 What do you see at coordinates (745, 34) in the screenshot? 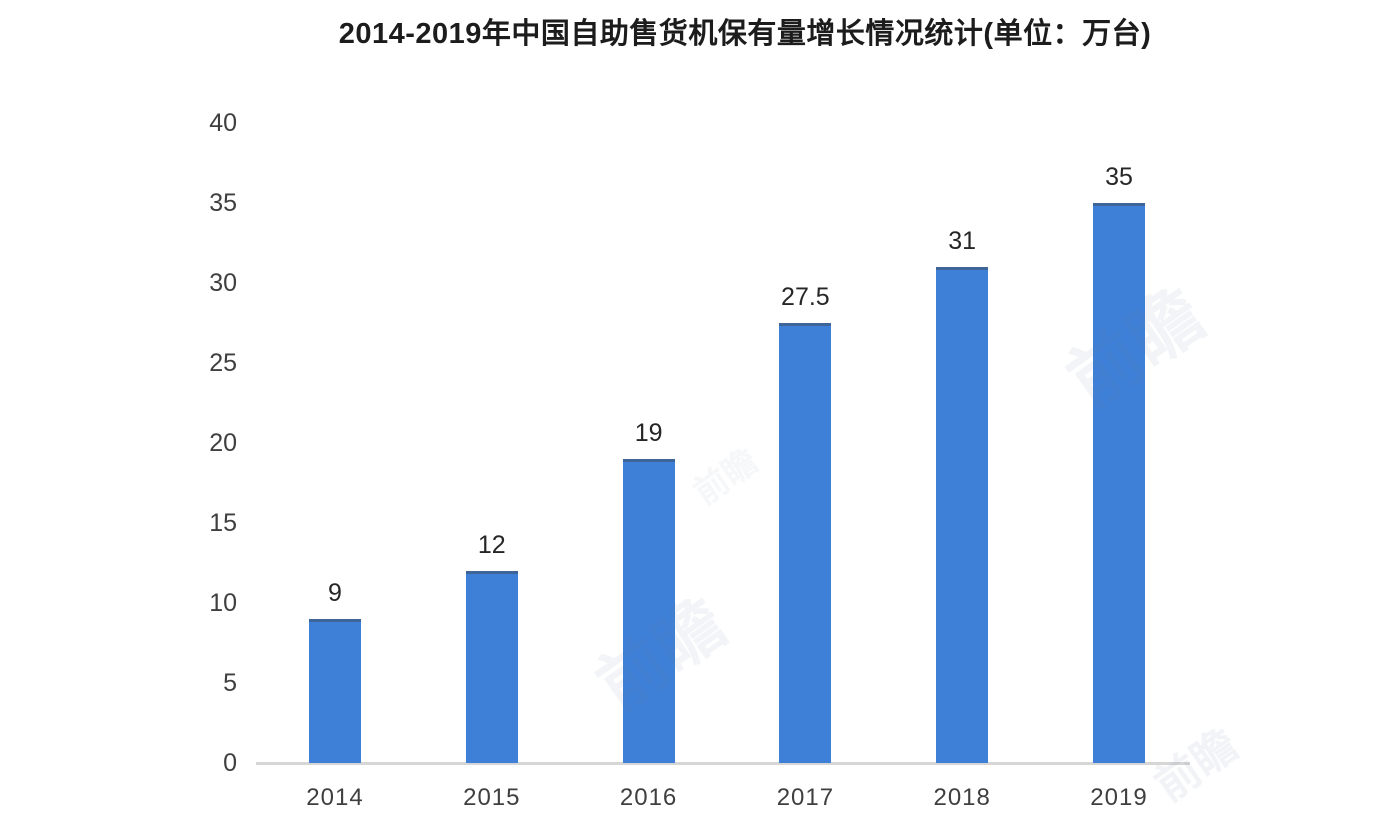
I see `chart-title: 2014-2019年中国自助售货机保有量增长情况统计(单位：万台)` at bounding box center [745, 34].